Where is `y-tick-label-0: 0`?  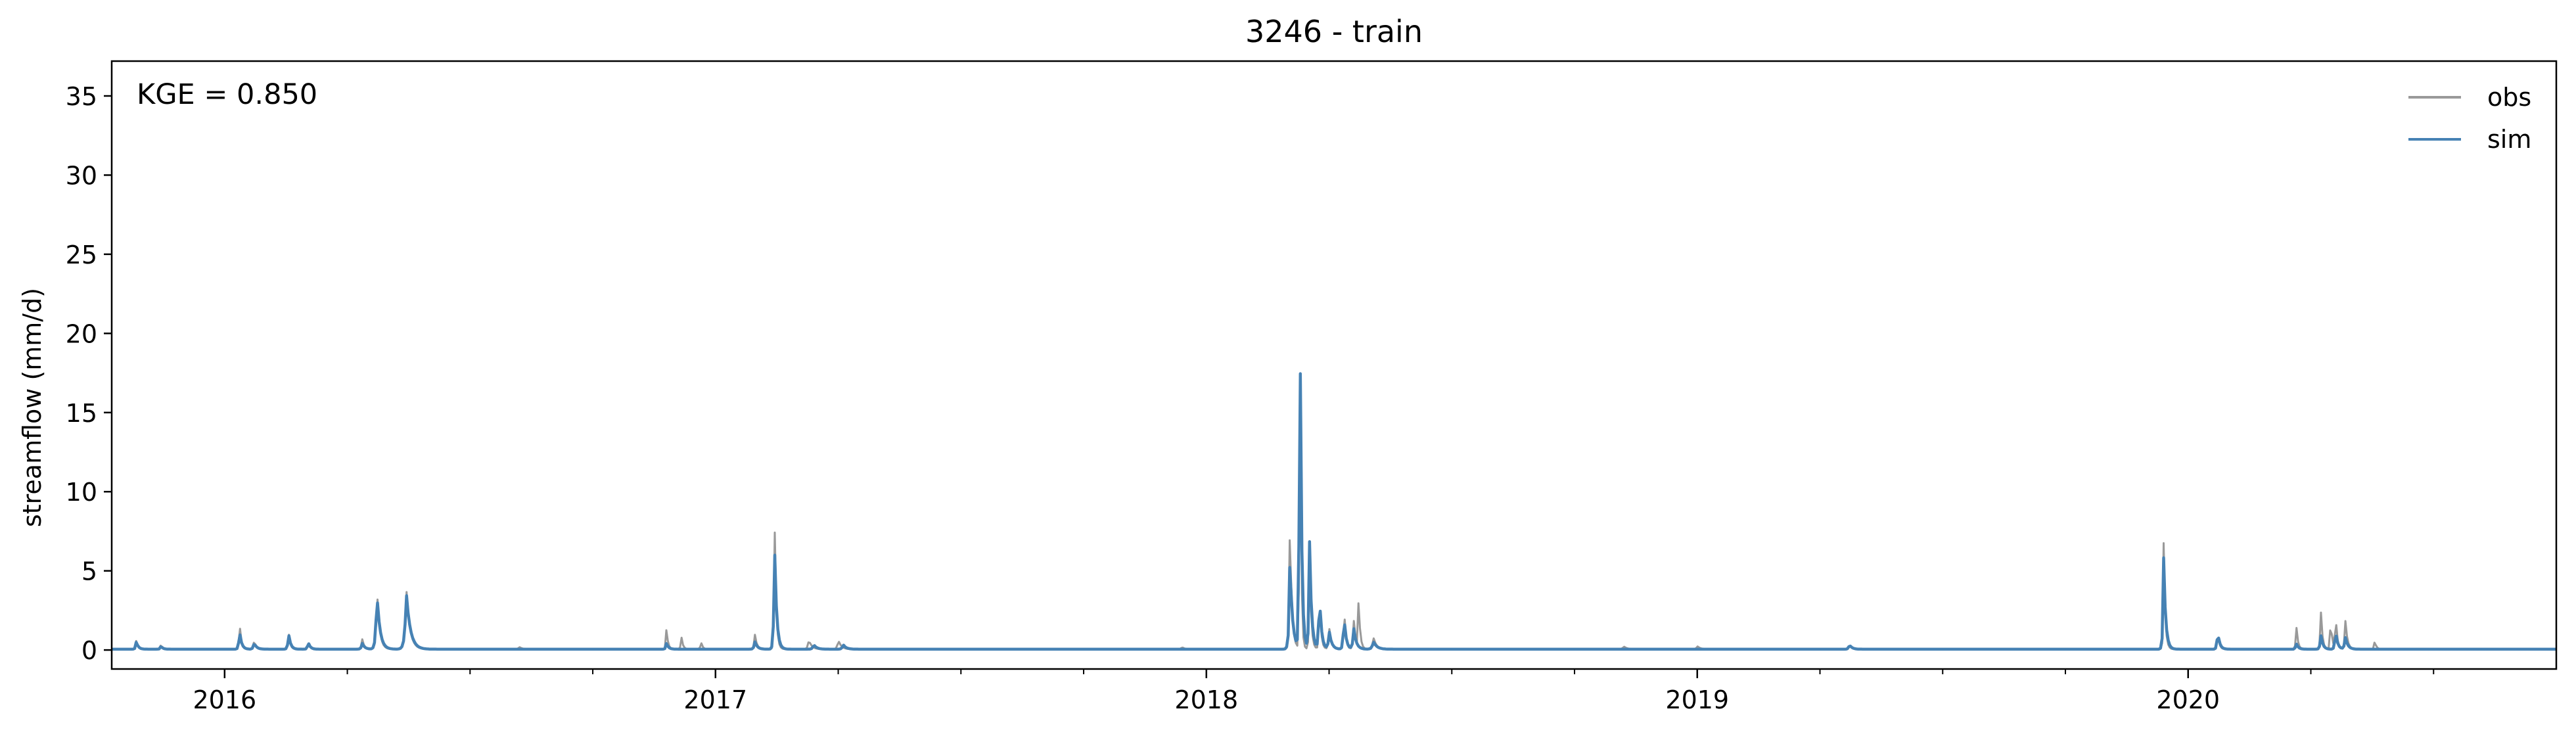 y-tick-label-0: 0 is located at coordinates (89, 650).